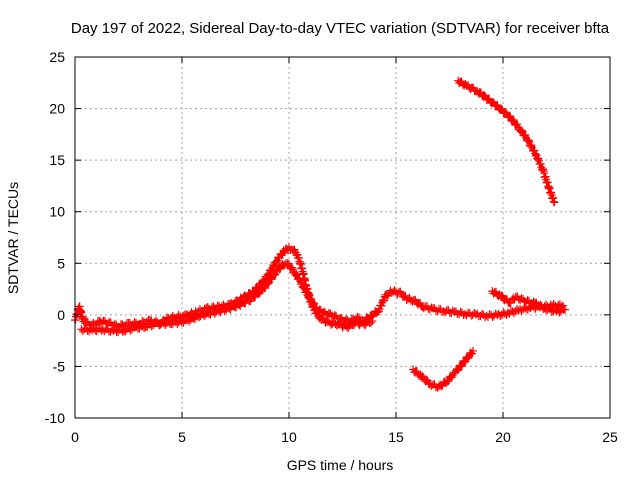 Image resolution: width=640 pixels, height=480 pixels. I want to click on x-tick-label: 5, so click(182, 437).